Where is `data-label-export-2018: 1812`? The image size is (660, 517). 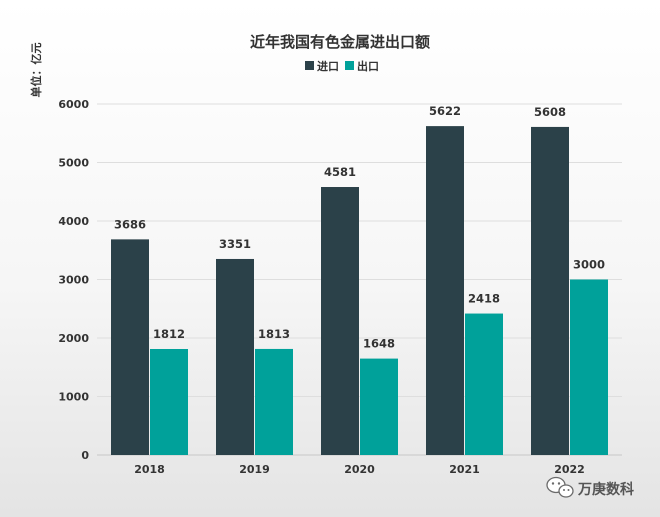
data-label-export-2018: 1812 is located at coordinates (169, 334).